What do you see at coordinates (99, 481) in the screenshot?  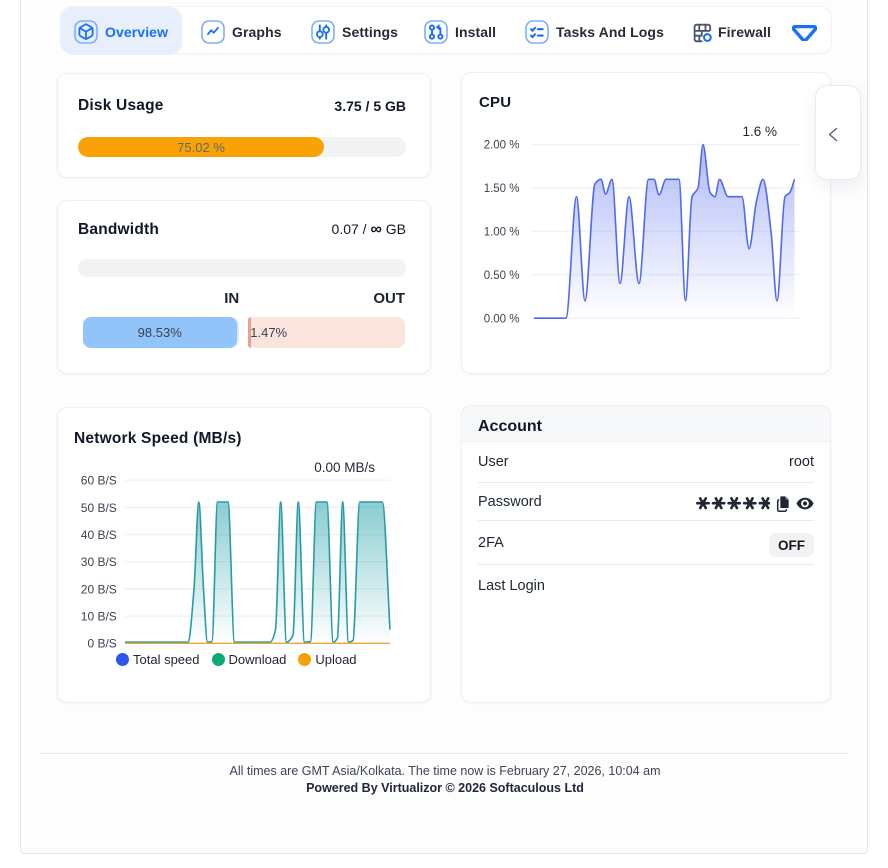 I see `svg-text: 60 B/S` at bounding box center [99, 481].